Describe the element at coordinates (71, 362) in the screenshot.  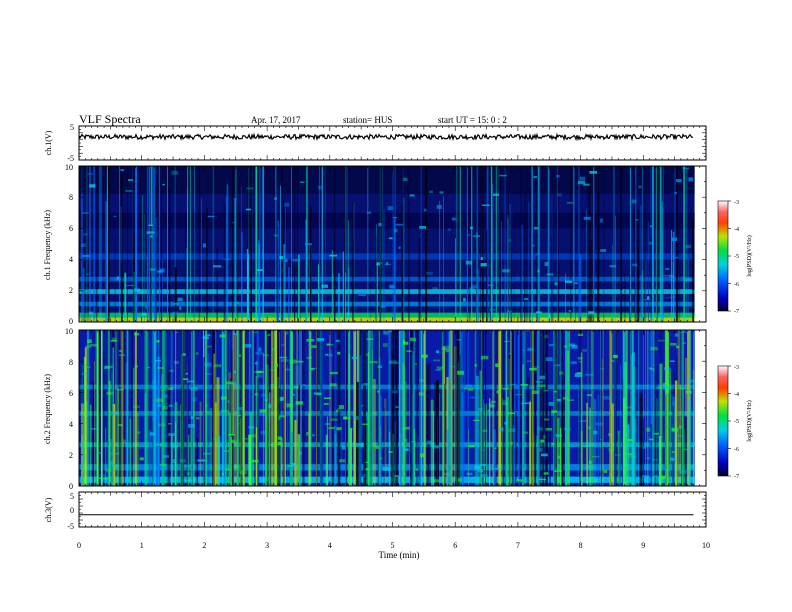
I see `ch2-freq-tick-label: 8` at that location.